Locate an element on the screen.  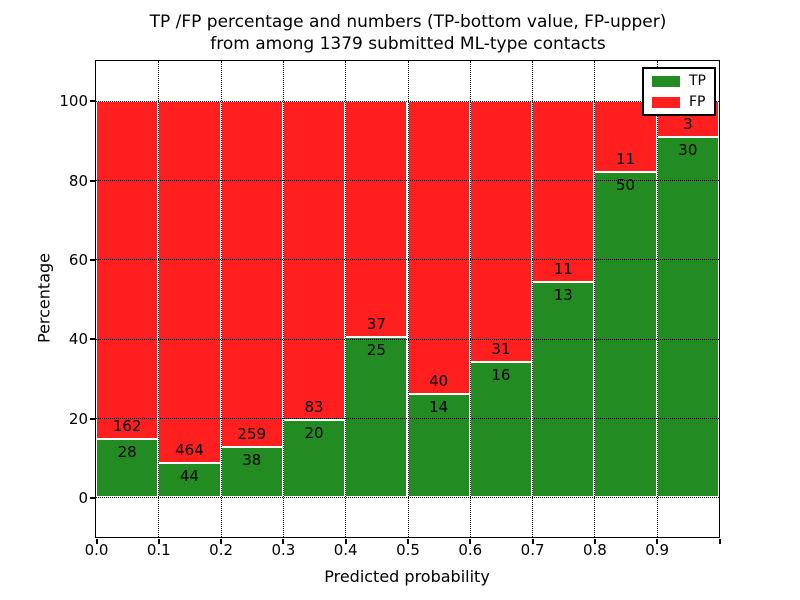
legend-swatch-tp is located at coordinates (666, 81).